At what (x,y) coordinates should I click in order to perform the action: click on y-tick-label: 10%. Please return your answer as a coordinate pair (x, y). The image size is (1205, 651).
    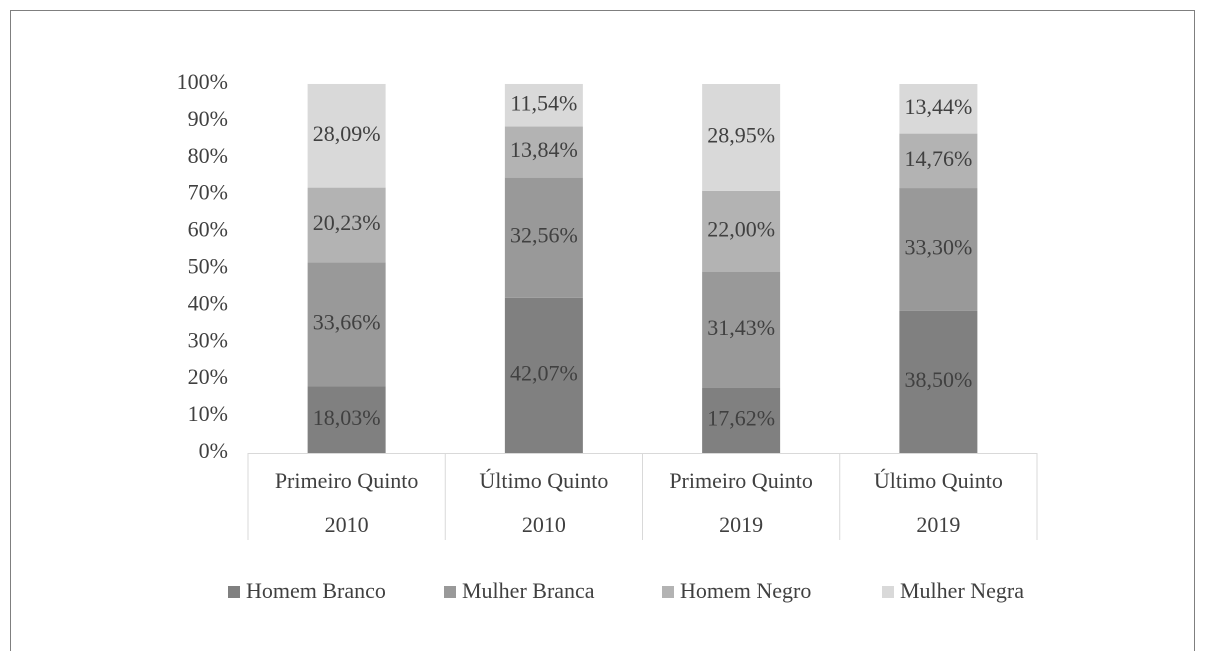
    Looking at the image, I should click on (208, 413).